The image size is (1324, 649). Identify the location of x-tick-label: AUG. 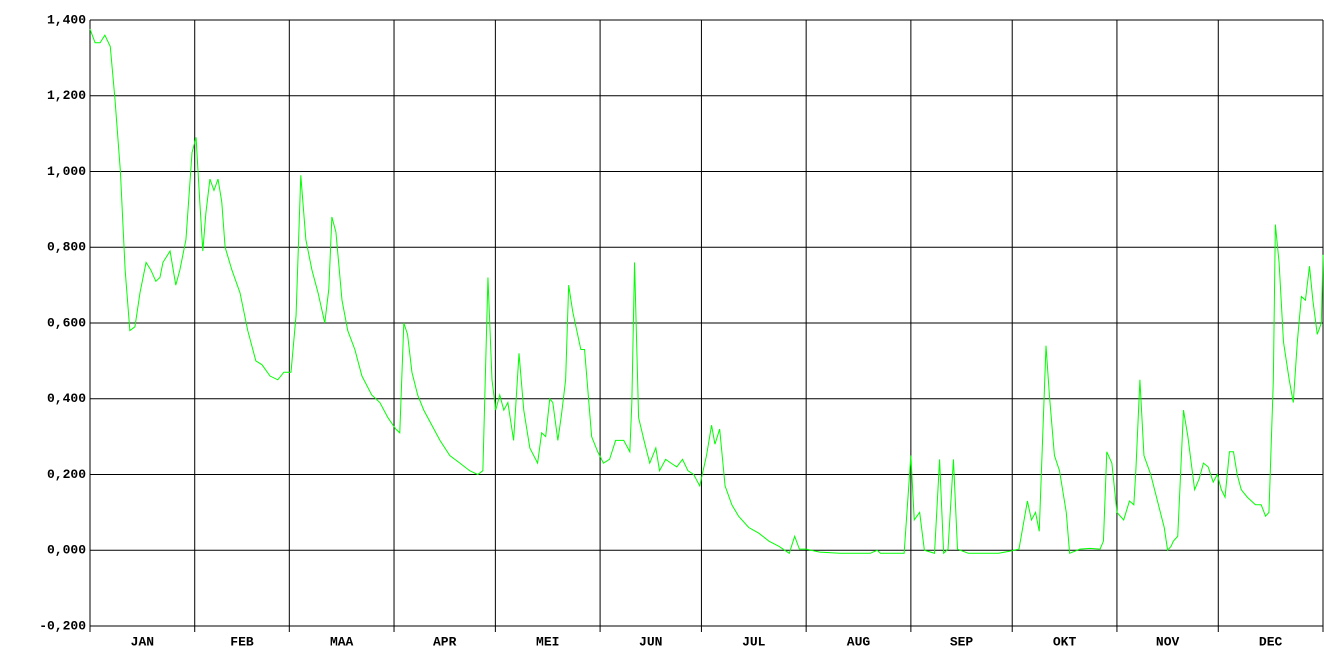
(859, 641).